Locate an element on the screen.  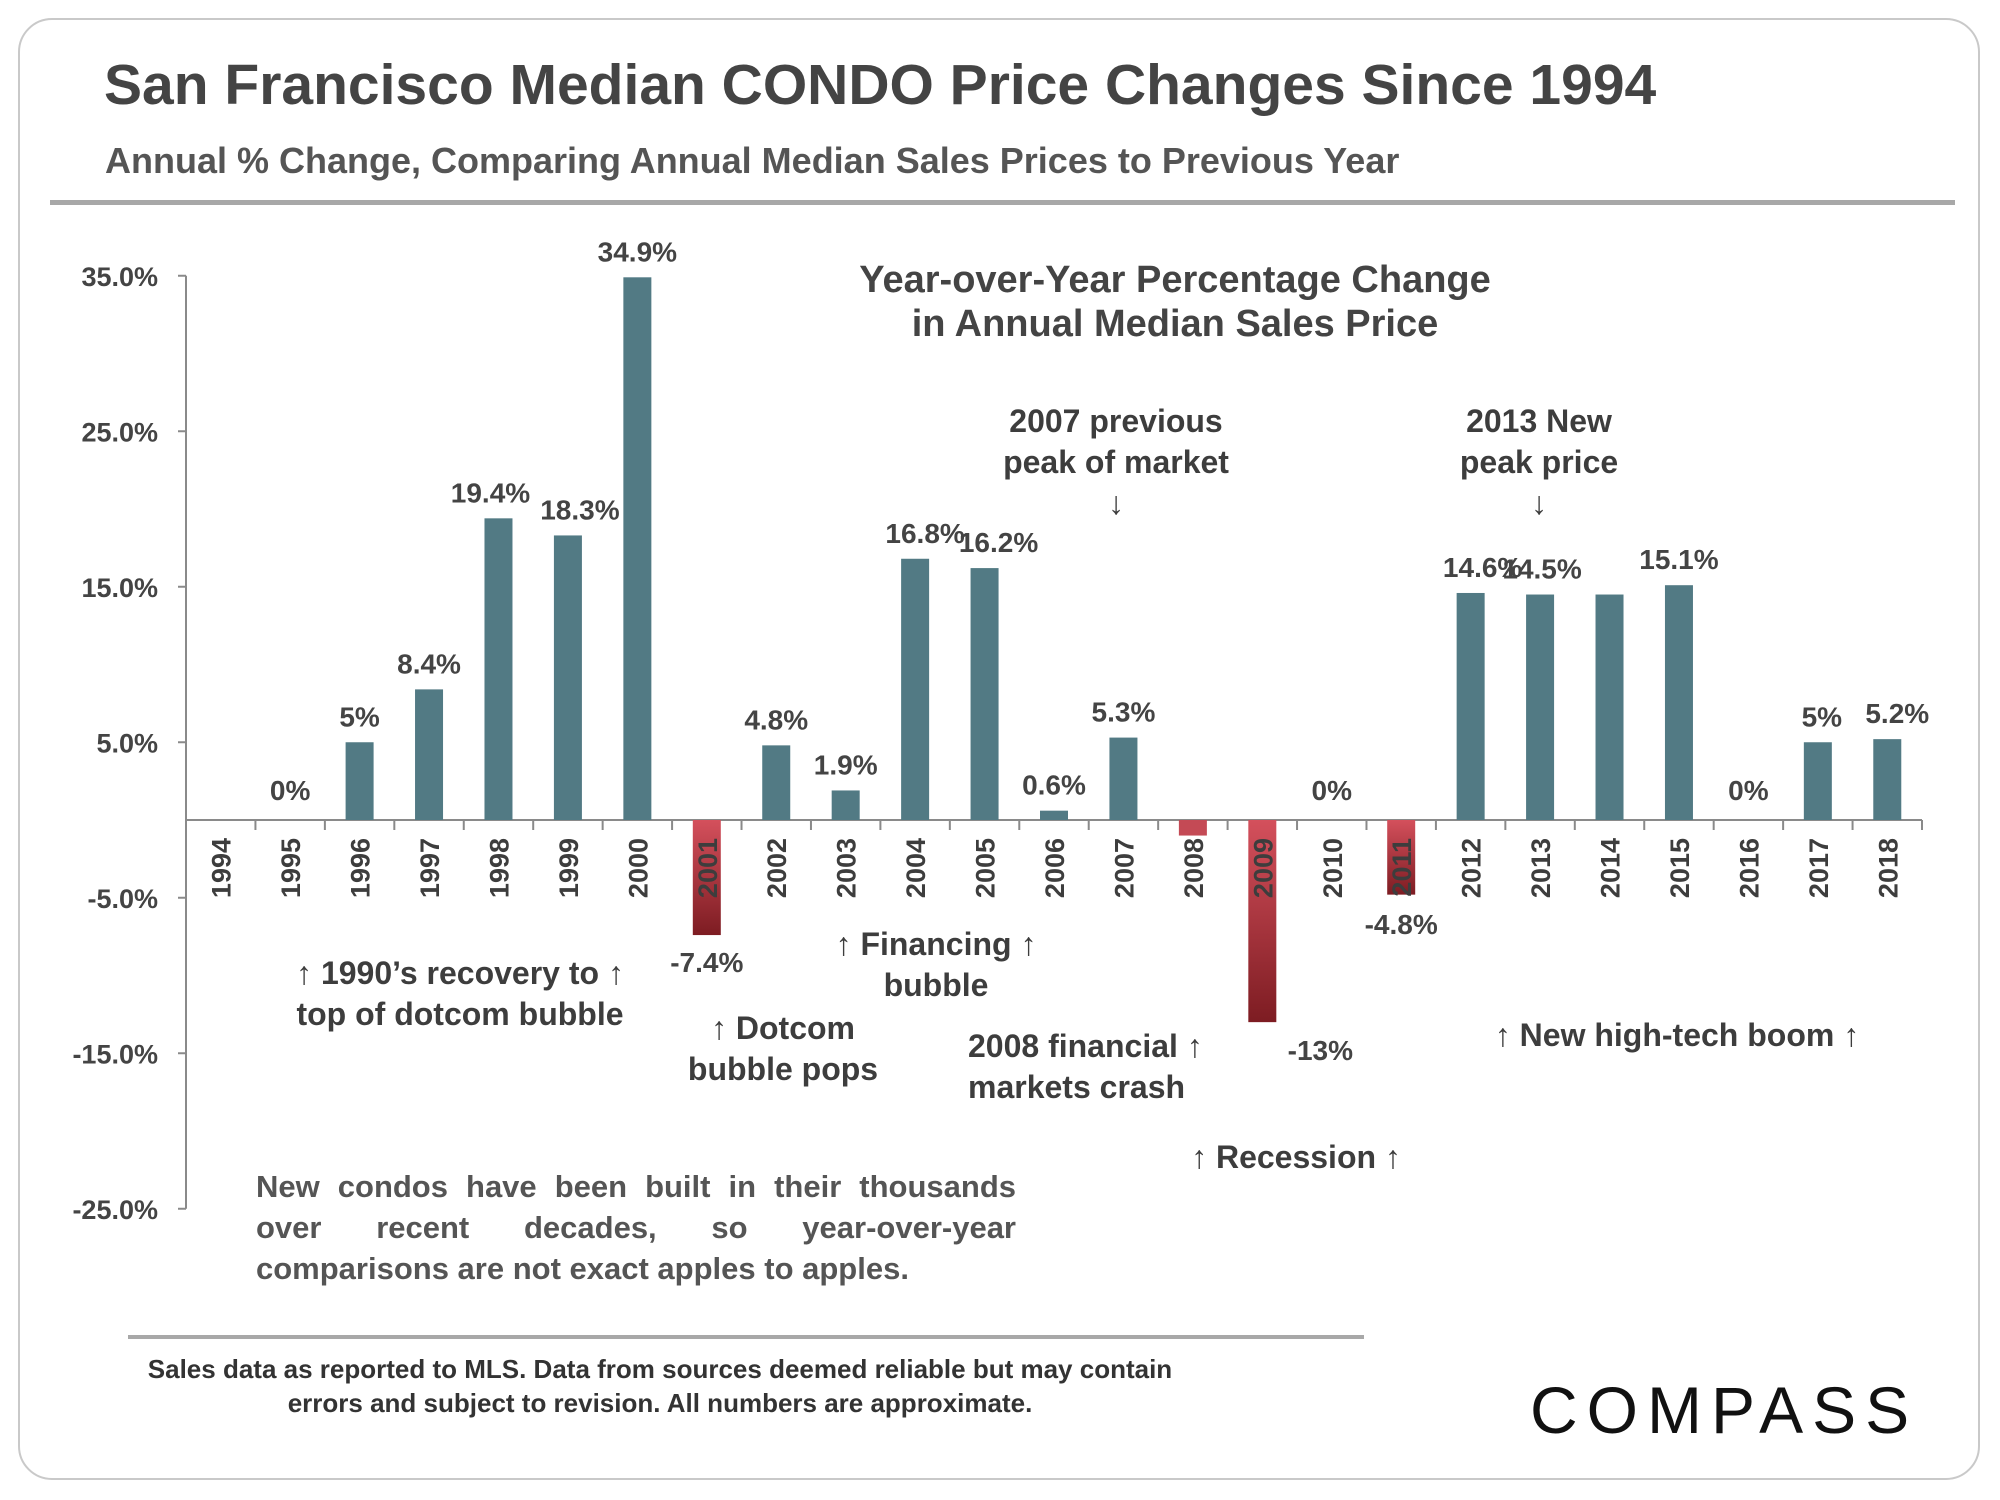
bar-1996 is located at coordinates (359, 781).